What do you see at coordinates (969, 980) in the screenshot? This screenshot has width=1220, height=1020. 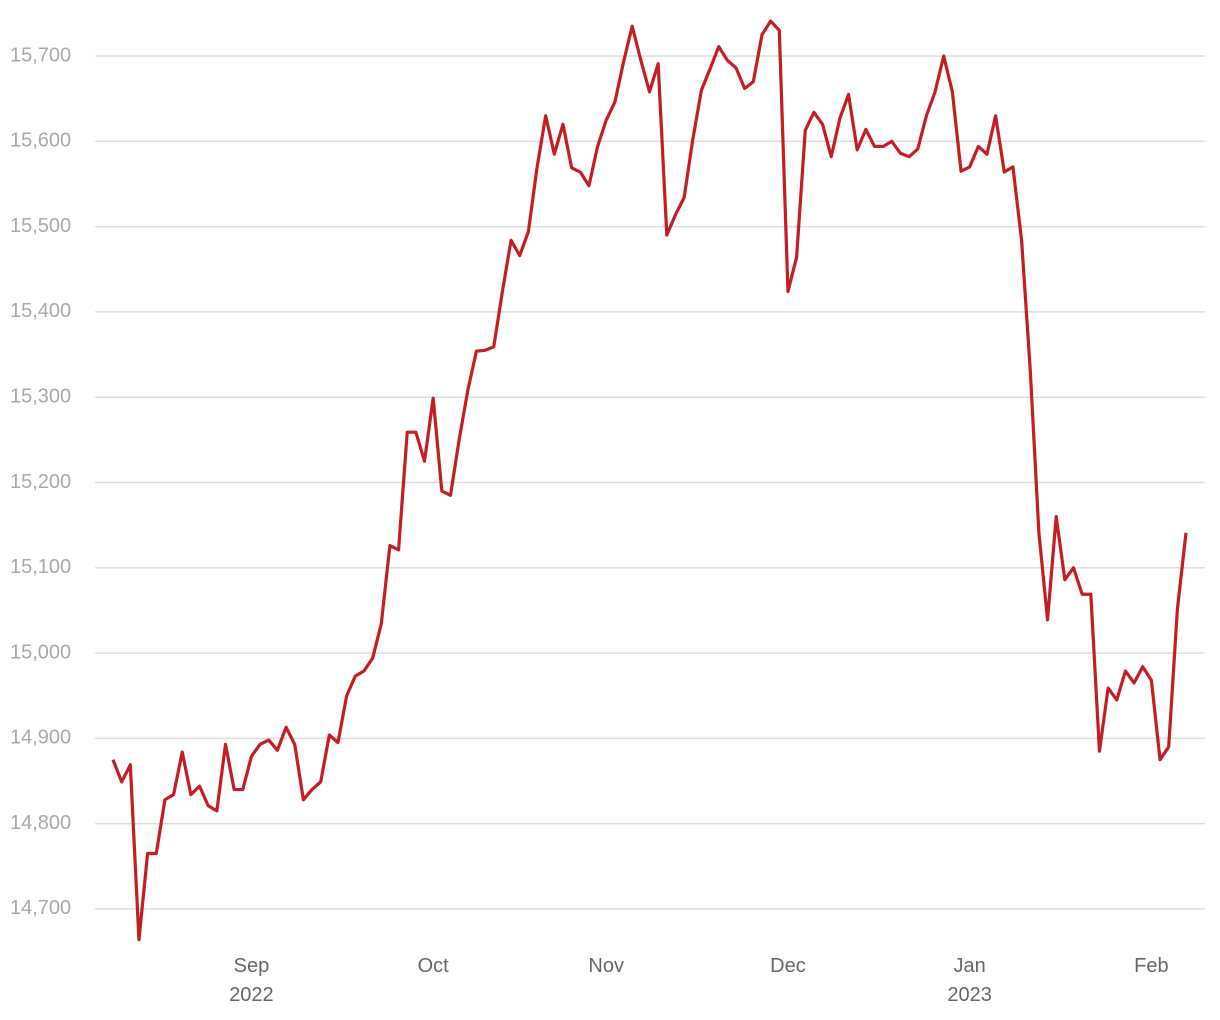 I see `x-tick-label: Jan 2023` at bounding box center [969, 980].